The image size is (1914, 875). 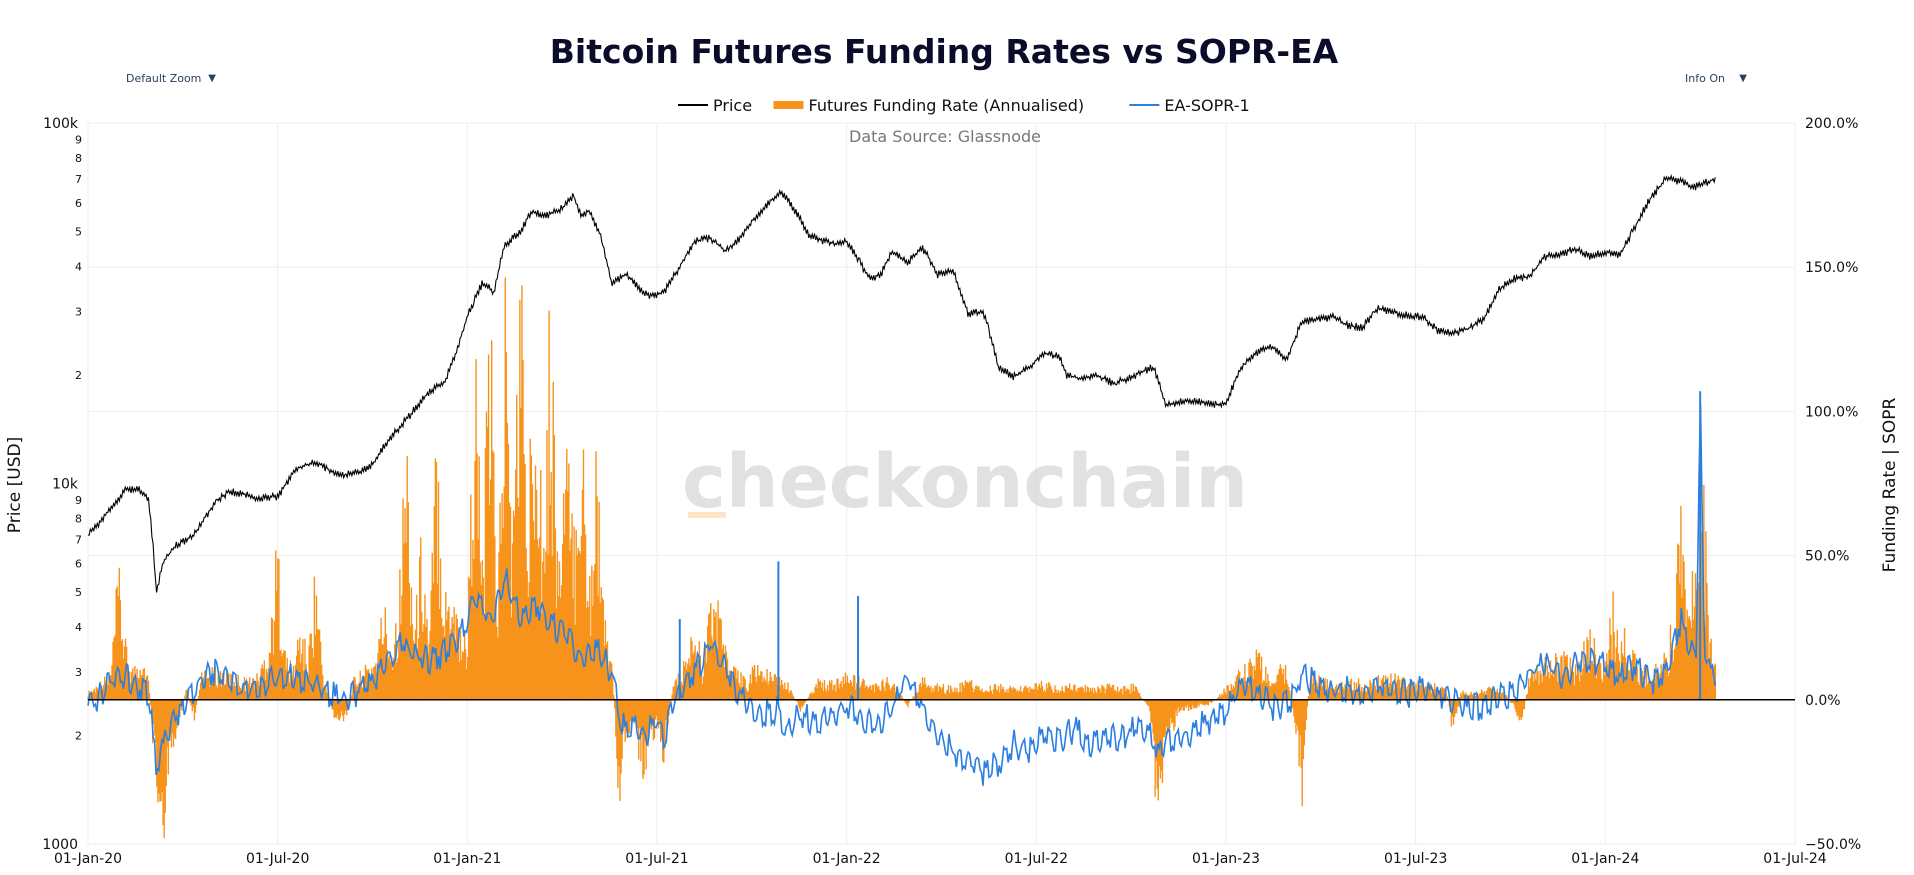 What do you see at coordinates (965, 482) in the screenshot?
I see `watermark: checkonchain` at bounding box center [965, 482].